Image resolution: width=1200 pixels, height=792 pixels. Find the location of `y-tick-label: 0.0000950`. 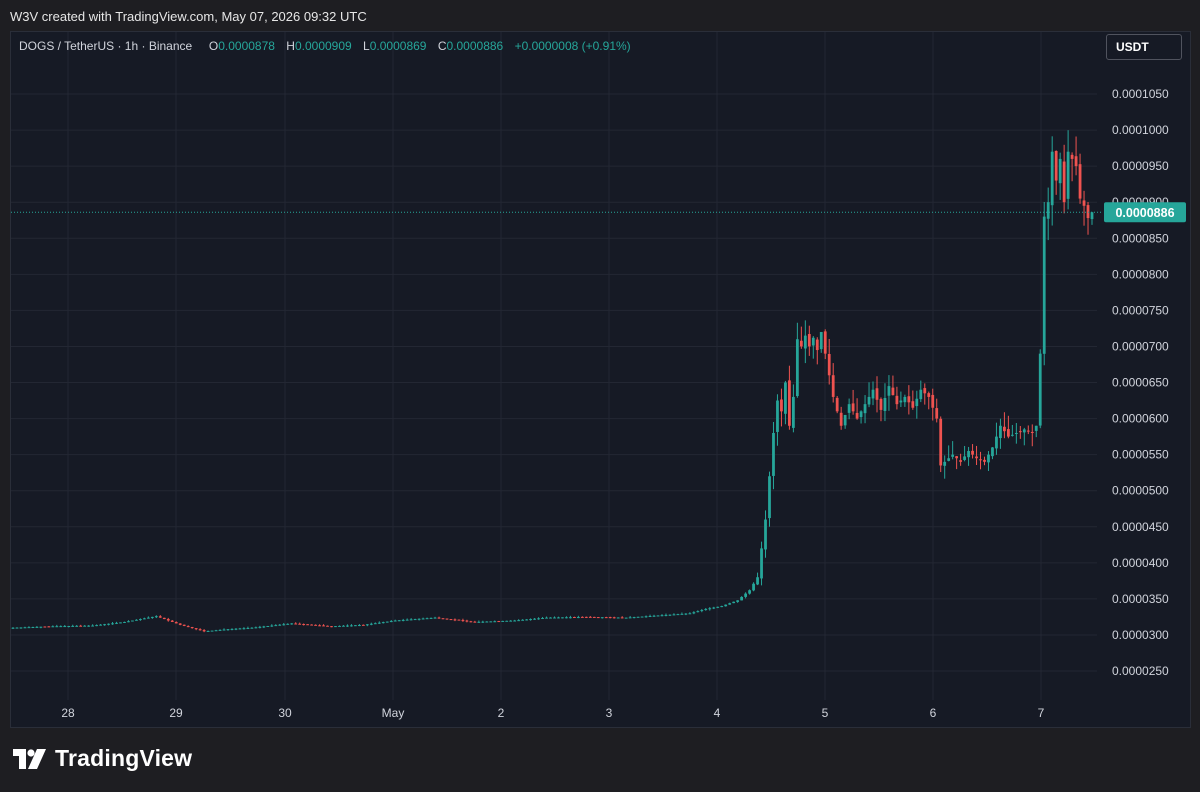

y-tick-label: 0.0000950 is located at coordinates (1140, 166).